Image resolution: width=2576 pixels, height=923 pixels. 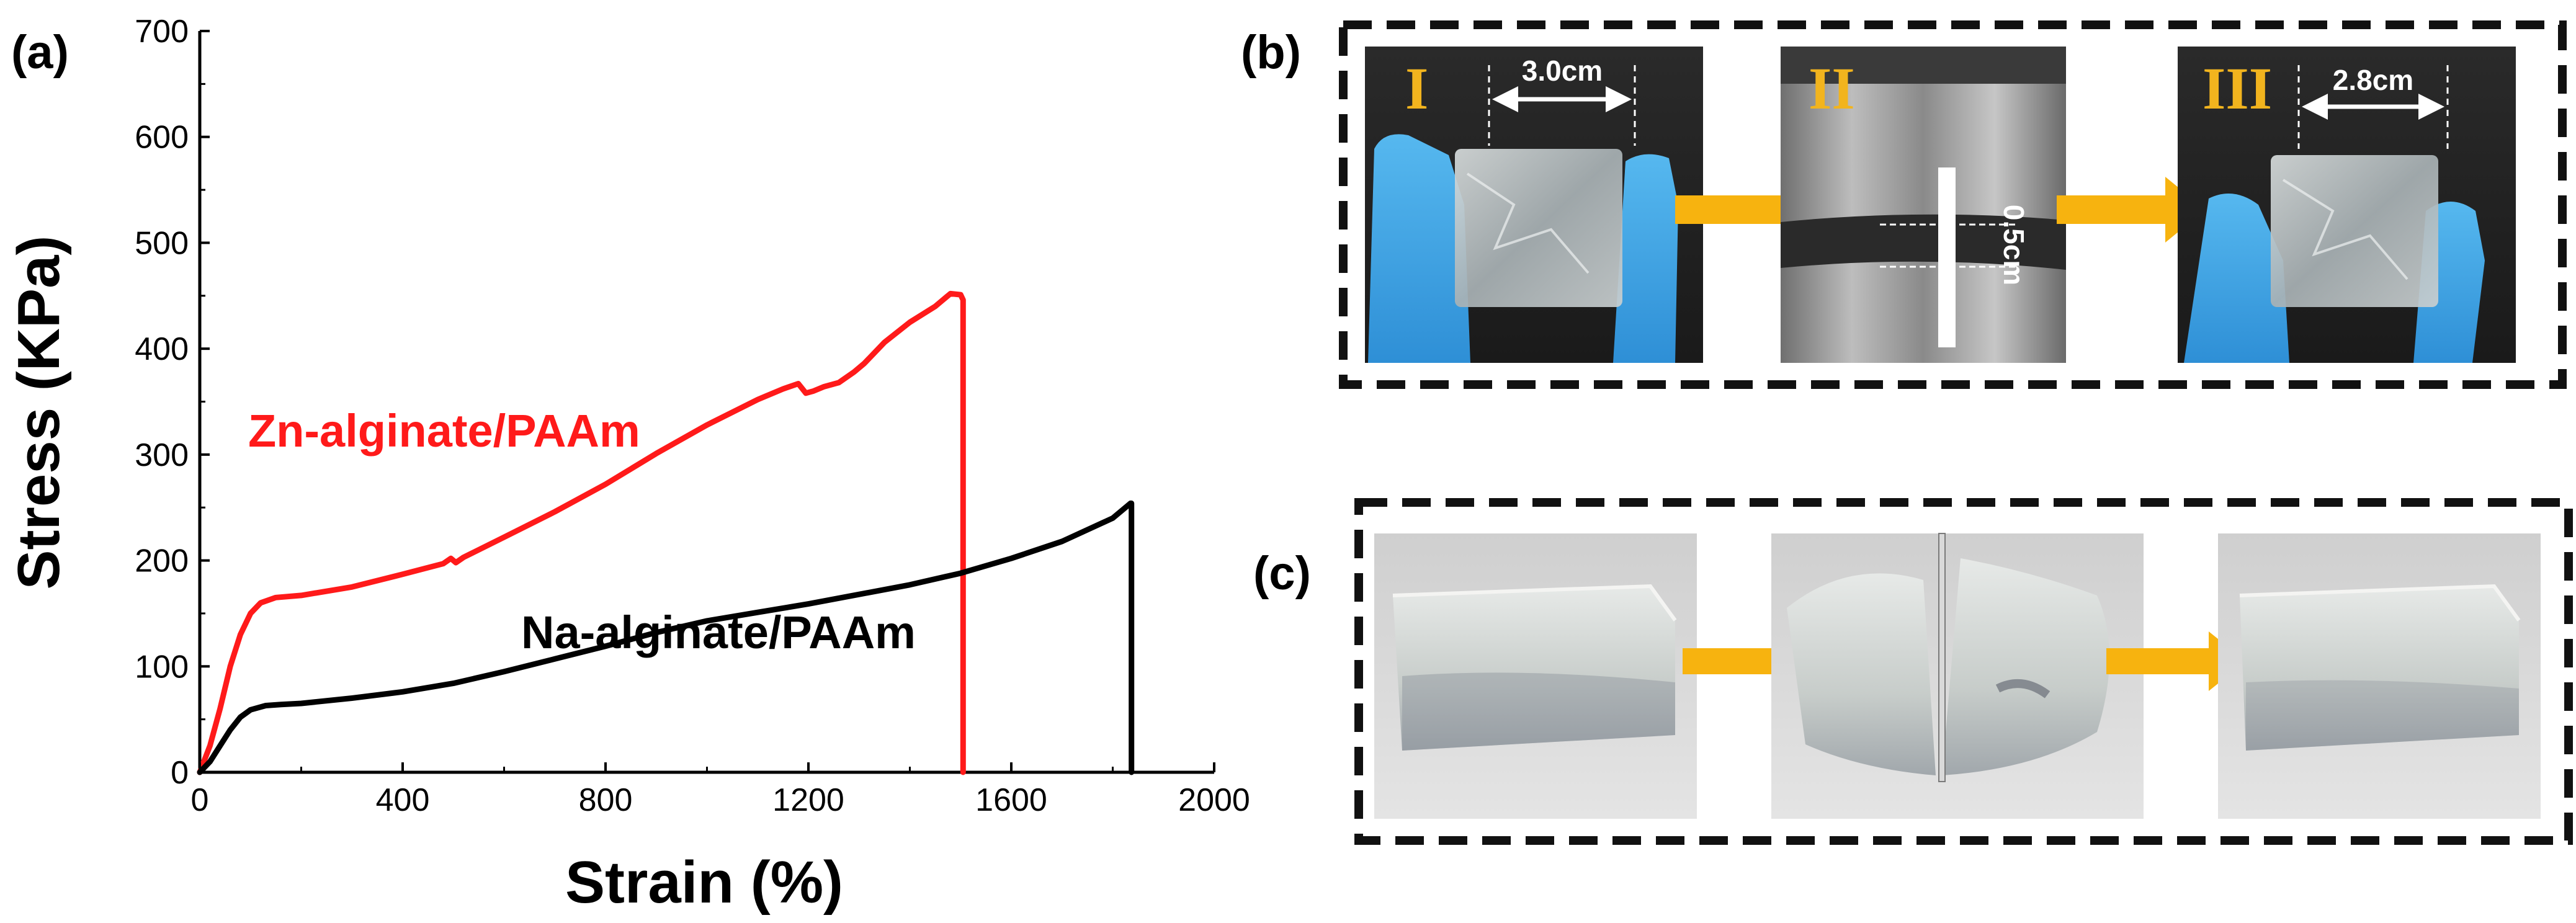 I want to click on dim-label-3: 2.8cm, so click(x=2373, y=80).